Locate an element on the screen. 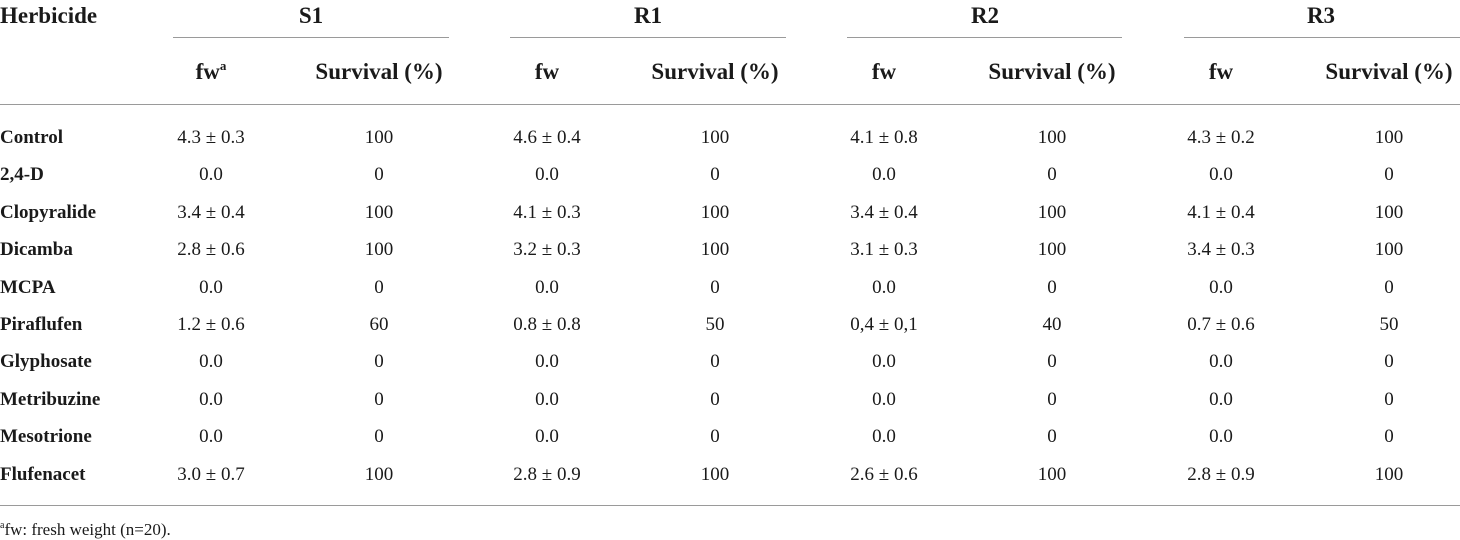 This screenshot has width=1460, height=540. footnote-marker: a is located at coordinates (2, 525).